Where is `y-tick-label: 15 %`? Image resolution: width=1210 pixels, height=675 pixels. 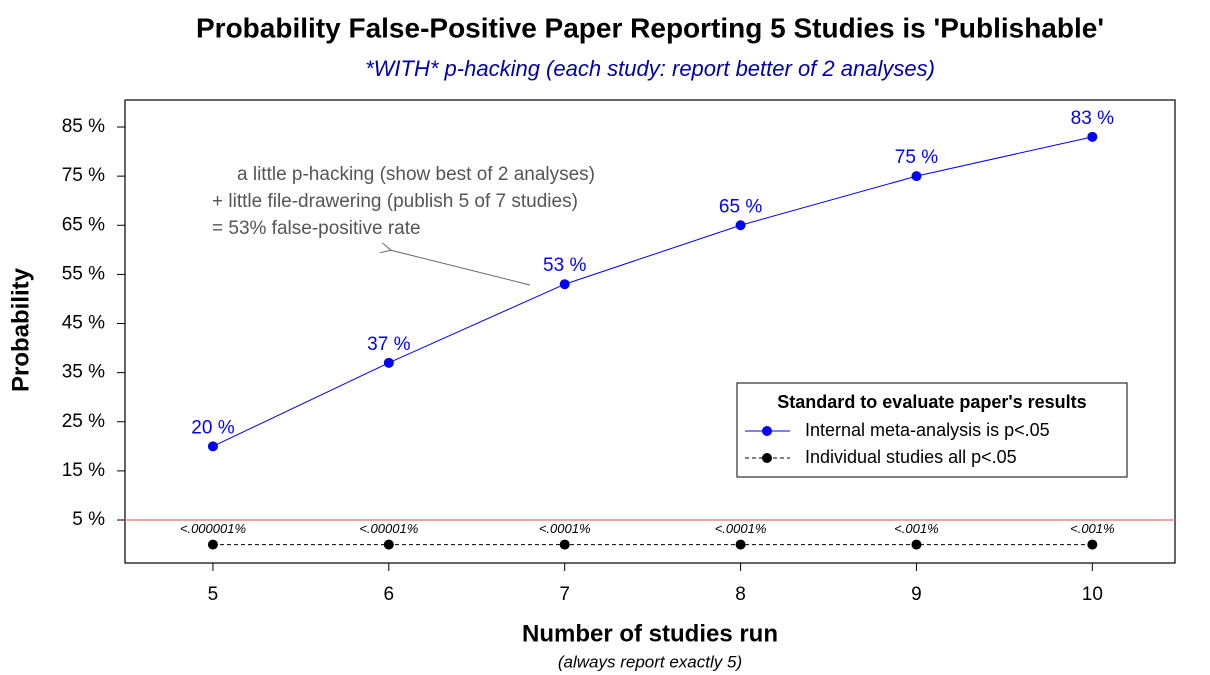
y-tick-label: 15 % is located at coordinates (83, 470).